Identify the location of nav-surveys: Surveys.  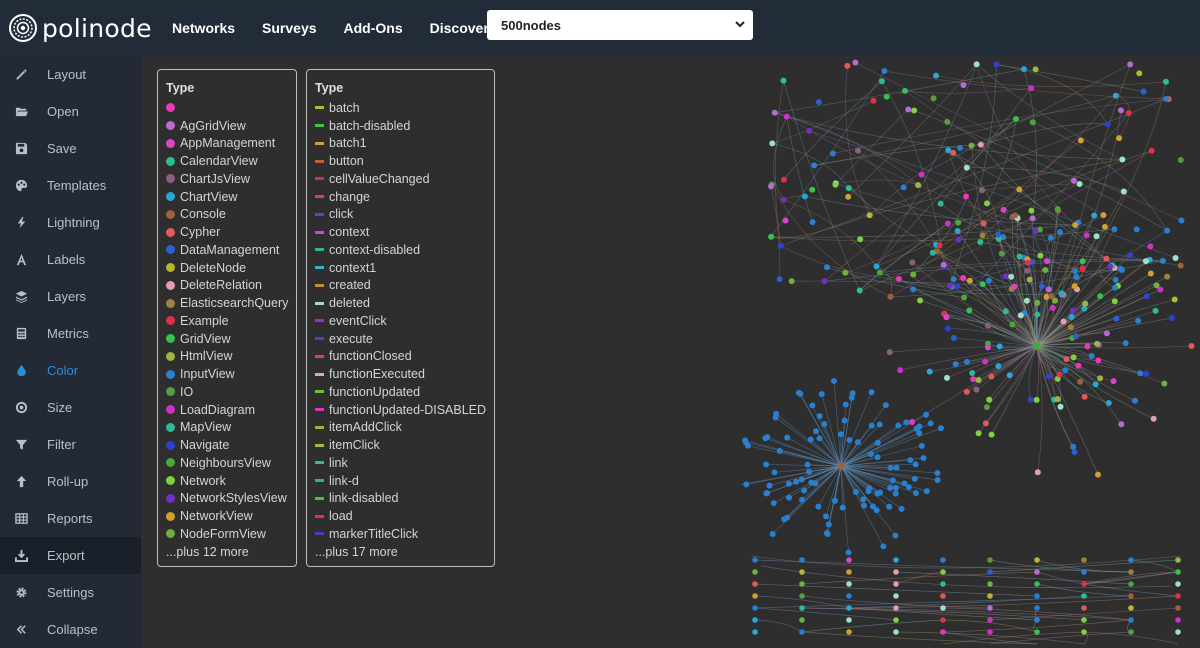
(289, 28).